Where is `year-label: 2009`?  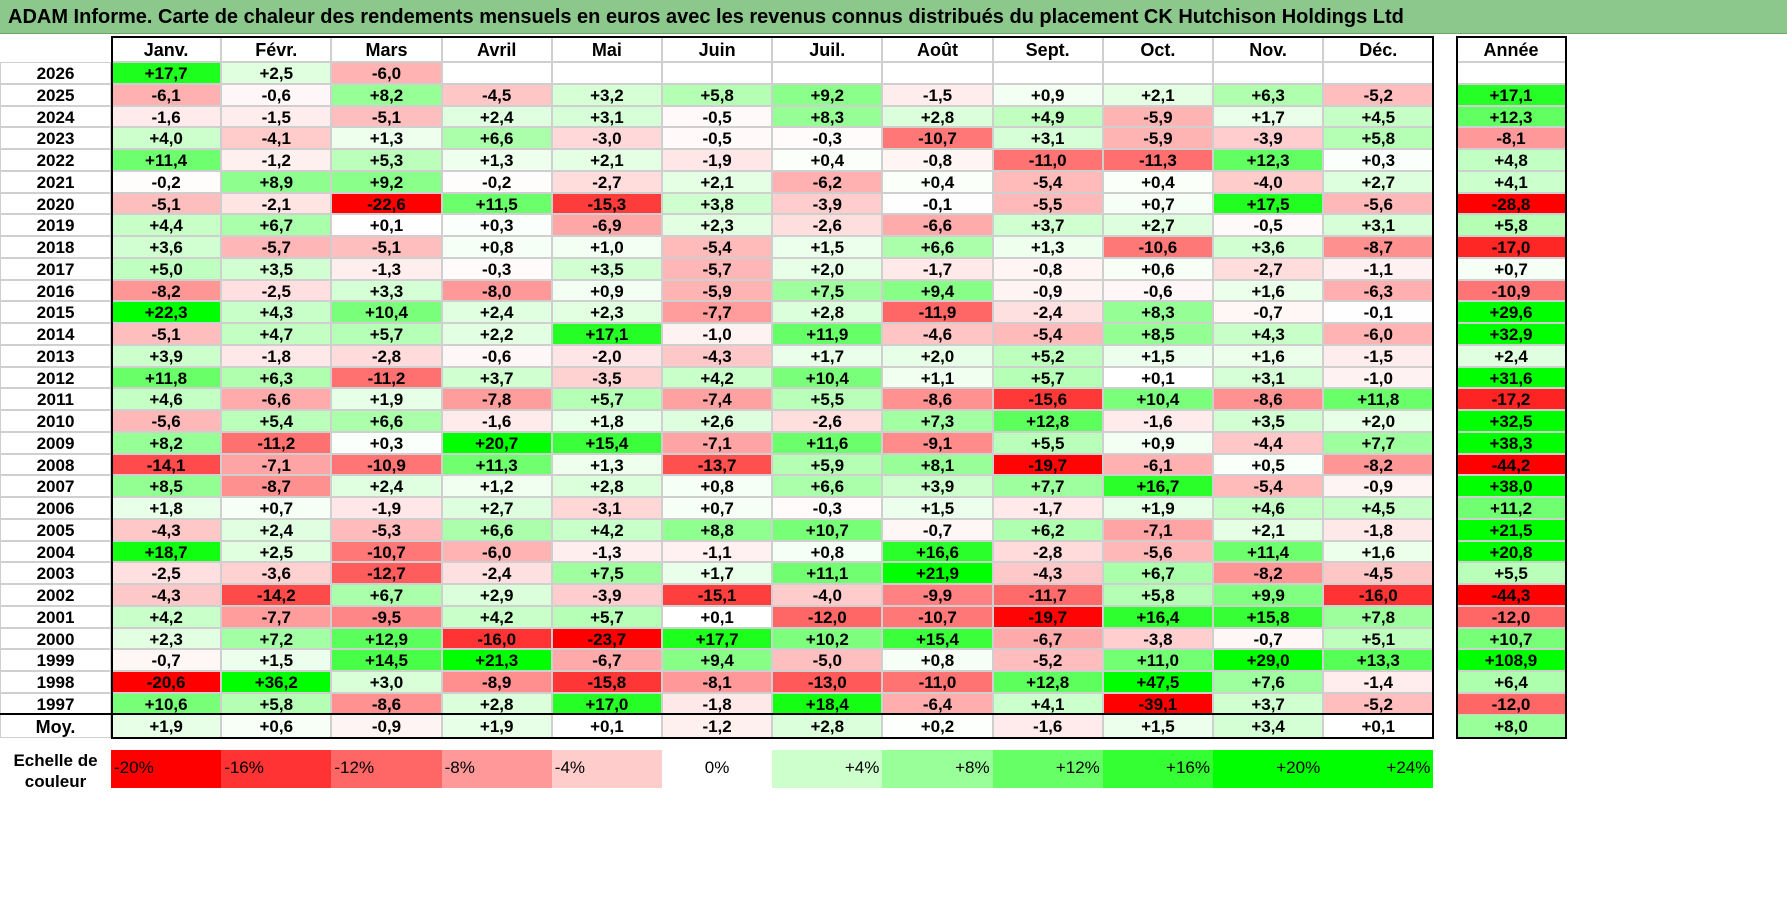
year-label: 2009 is located at coordinates (55, 442).